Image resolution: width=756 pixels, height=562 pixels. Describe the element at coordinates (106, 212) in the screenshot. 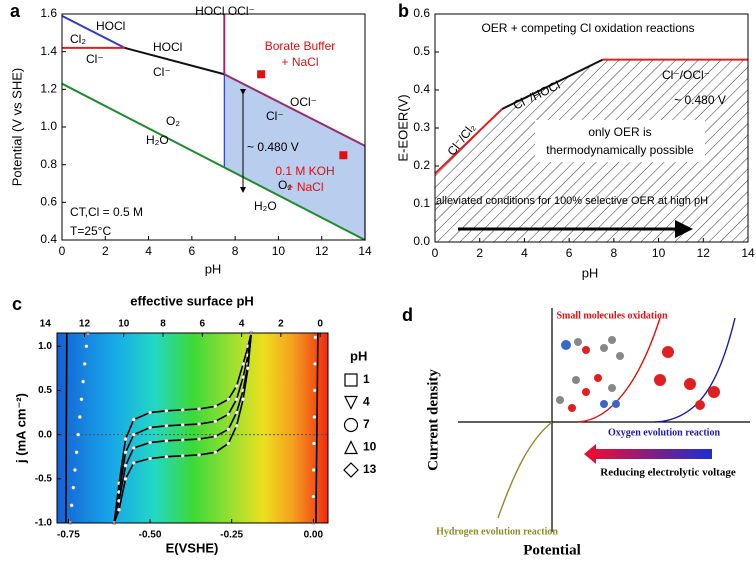

I see `annotation: CT,Cl = 0.5 M` at that location.